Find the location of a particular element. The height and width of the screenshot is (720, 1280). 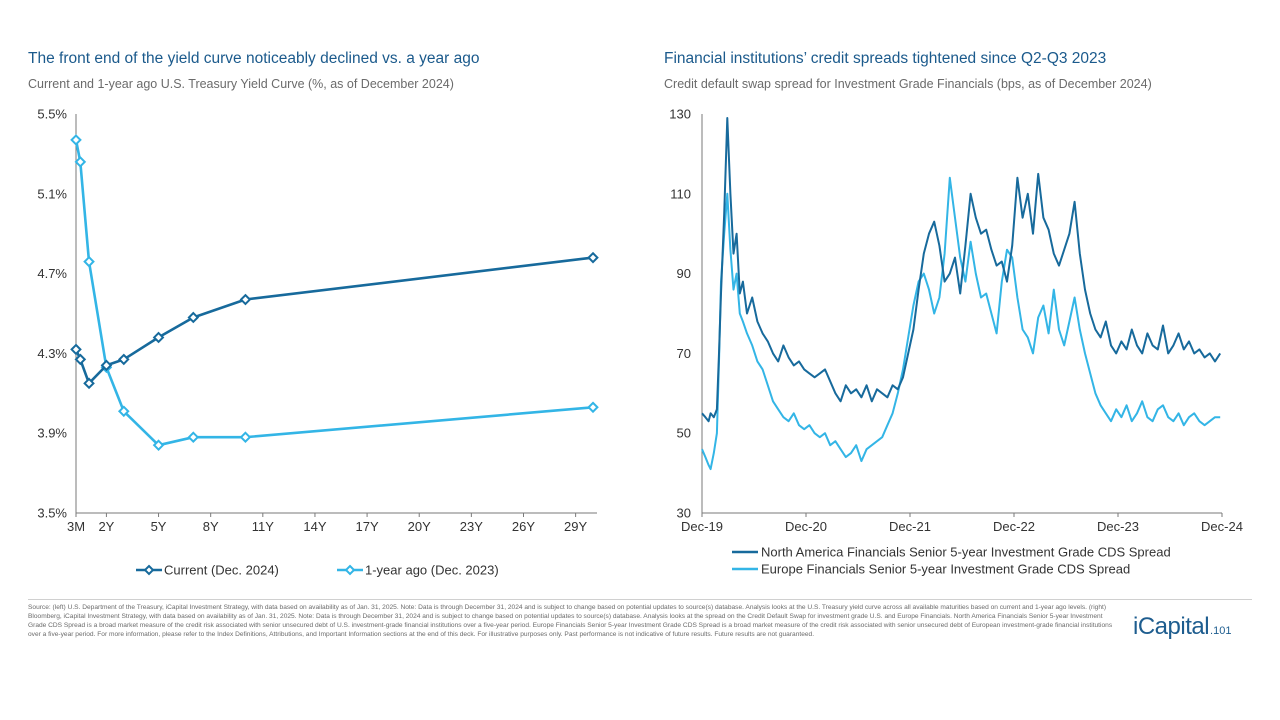

x-tick-label: 14Y is located at coordinates (314, 526).